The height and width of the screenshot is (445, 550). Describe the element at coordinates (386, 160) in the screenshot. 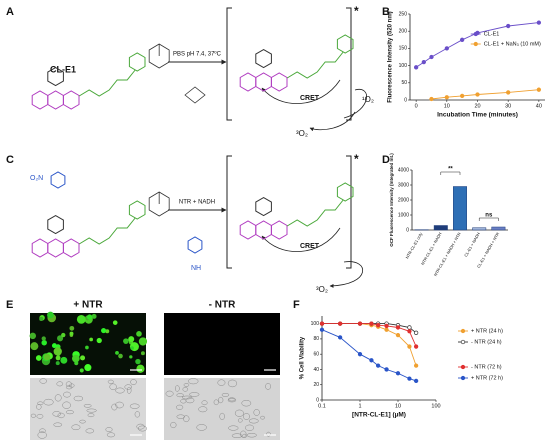

I see `panel-letter: D` at that location.